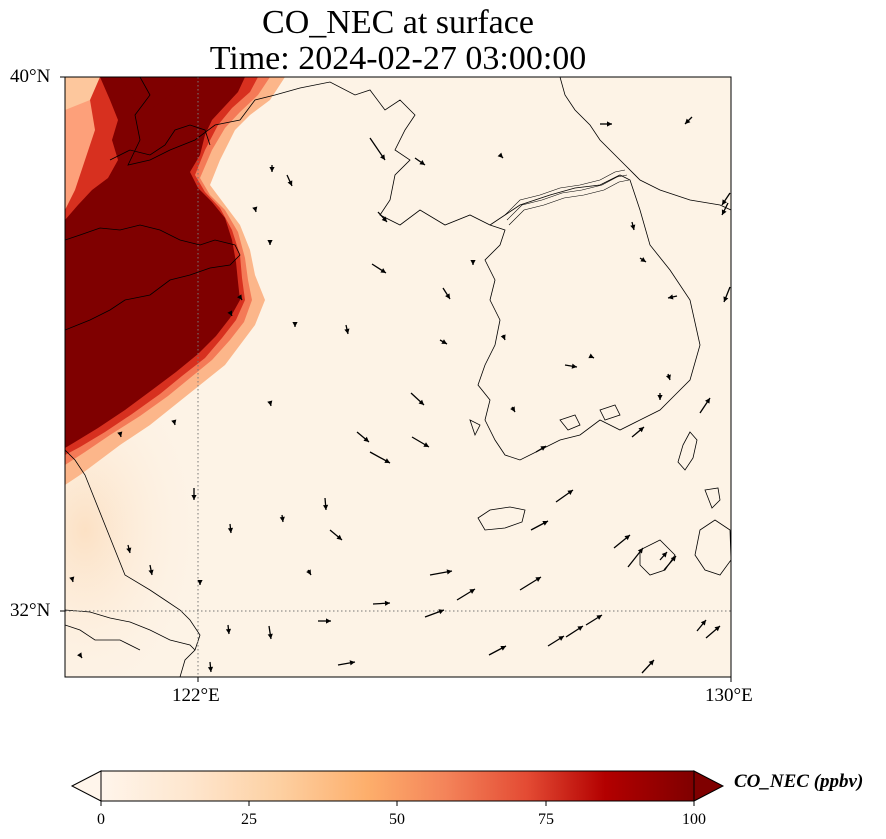 The height and width of the screenshot is (839, 886). I want to click on colorbar-extend-low, so click(86, 786).